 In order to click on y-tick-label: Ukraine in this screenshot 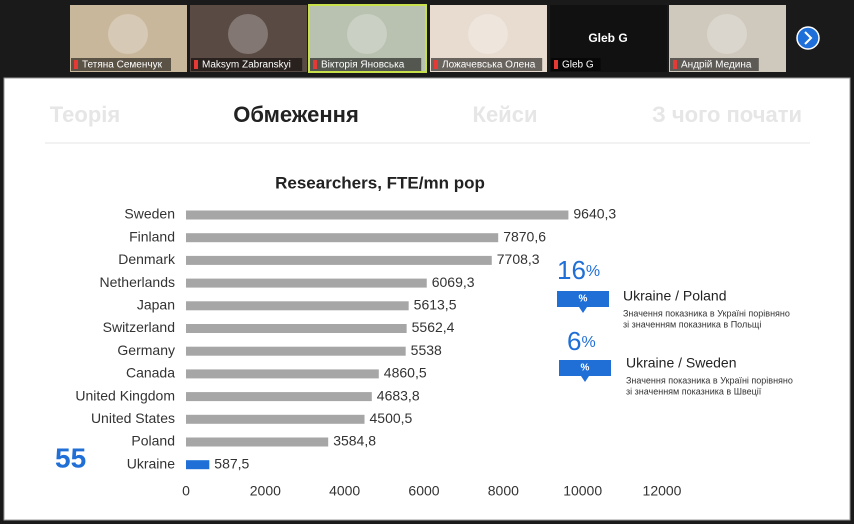, I will do `click(151, 463)`.